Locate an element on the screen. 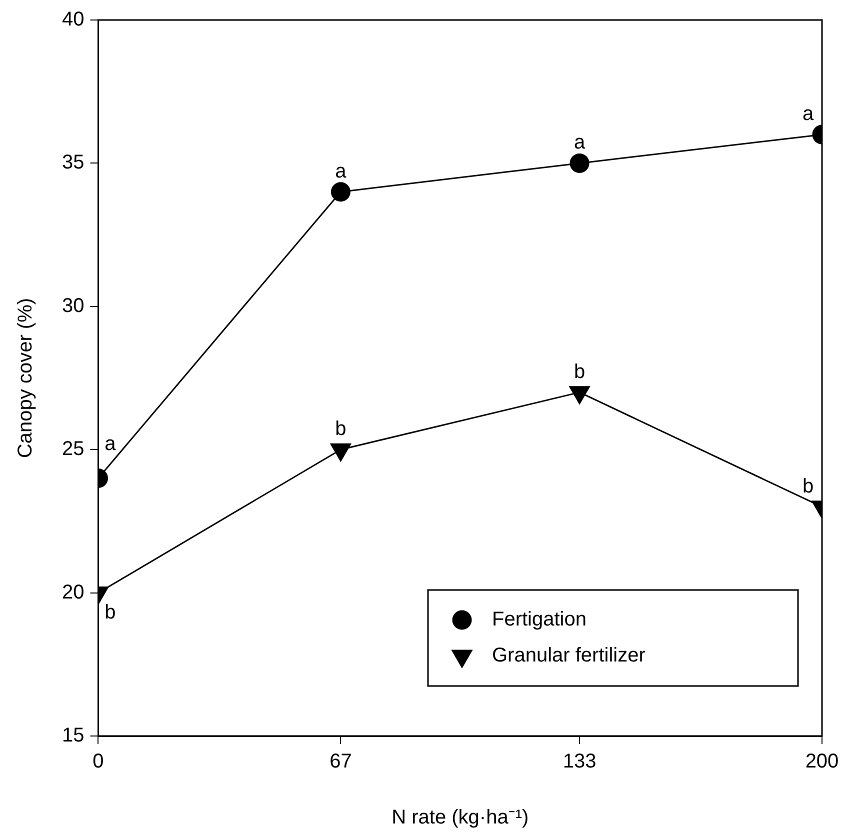  legend-label: Granular fertilizer is located at coordinates (569, 655).